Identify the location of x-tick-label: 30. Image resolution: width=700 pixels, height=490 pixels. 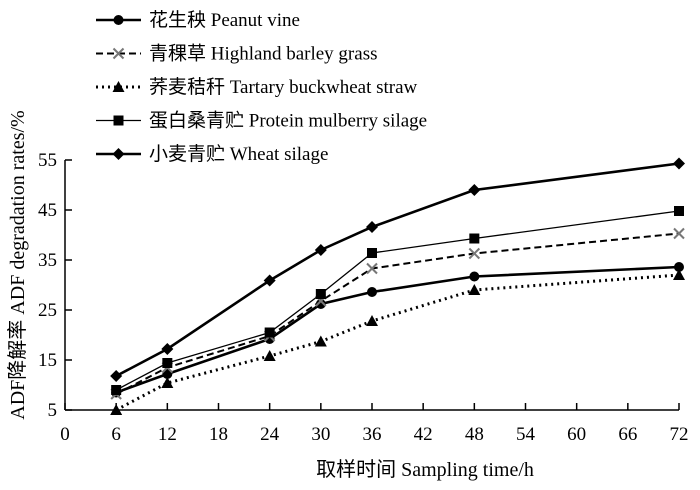
(320, 434).